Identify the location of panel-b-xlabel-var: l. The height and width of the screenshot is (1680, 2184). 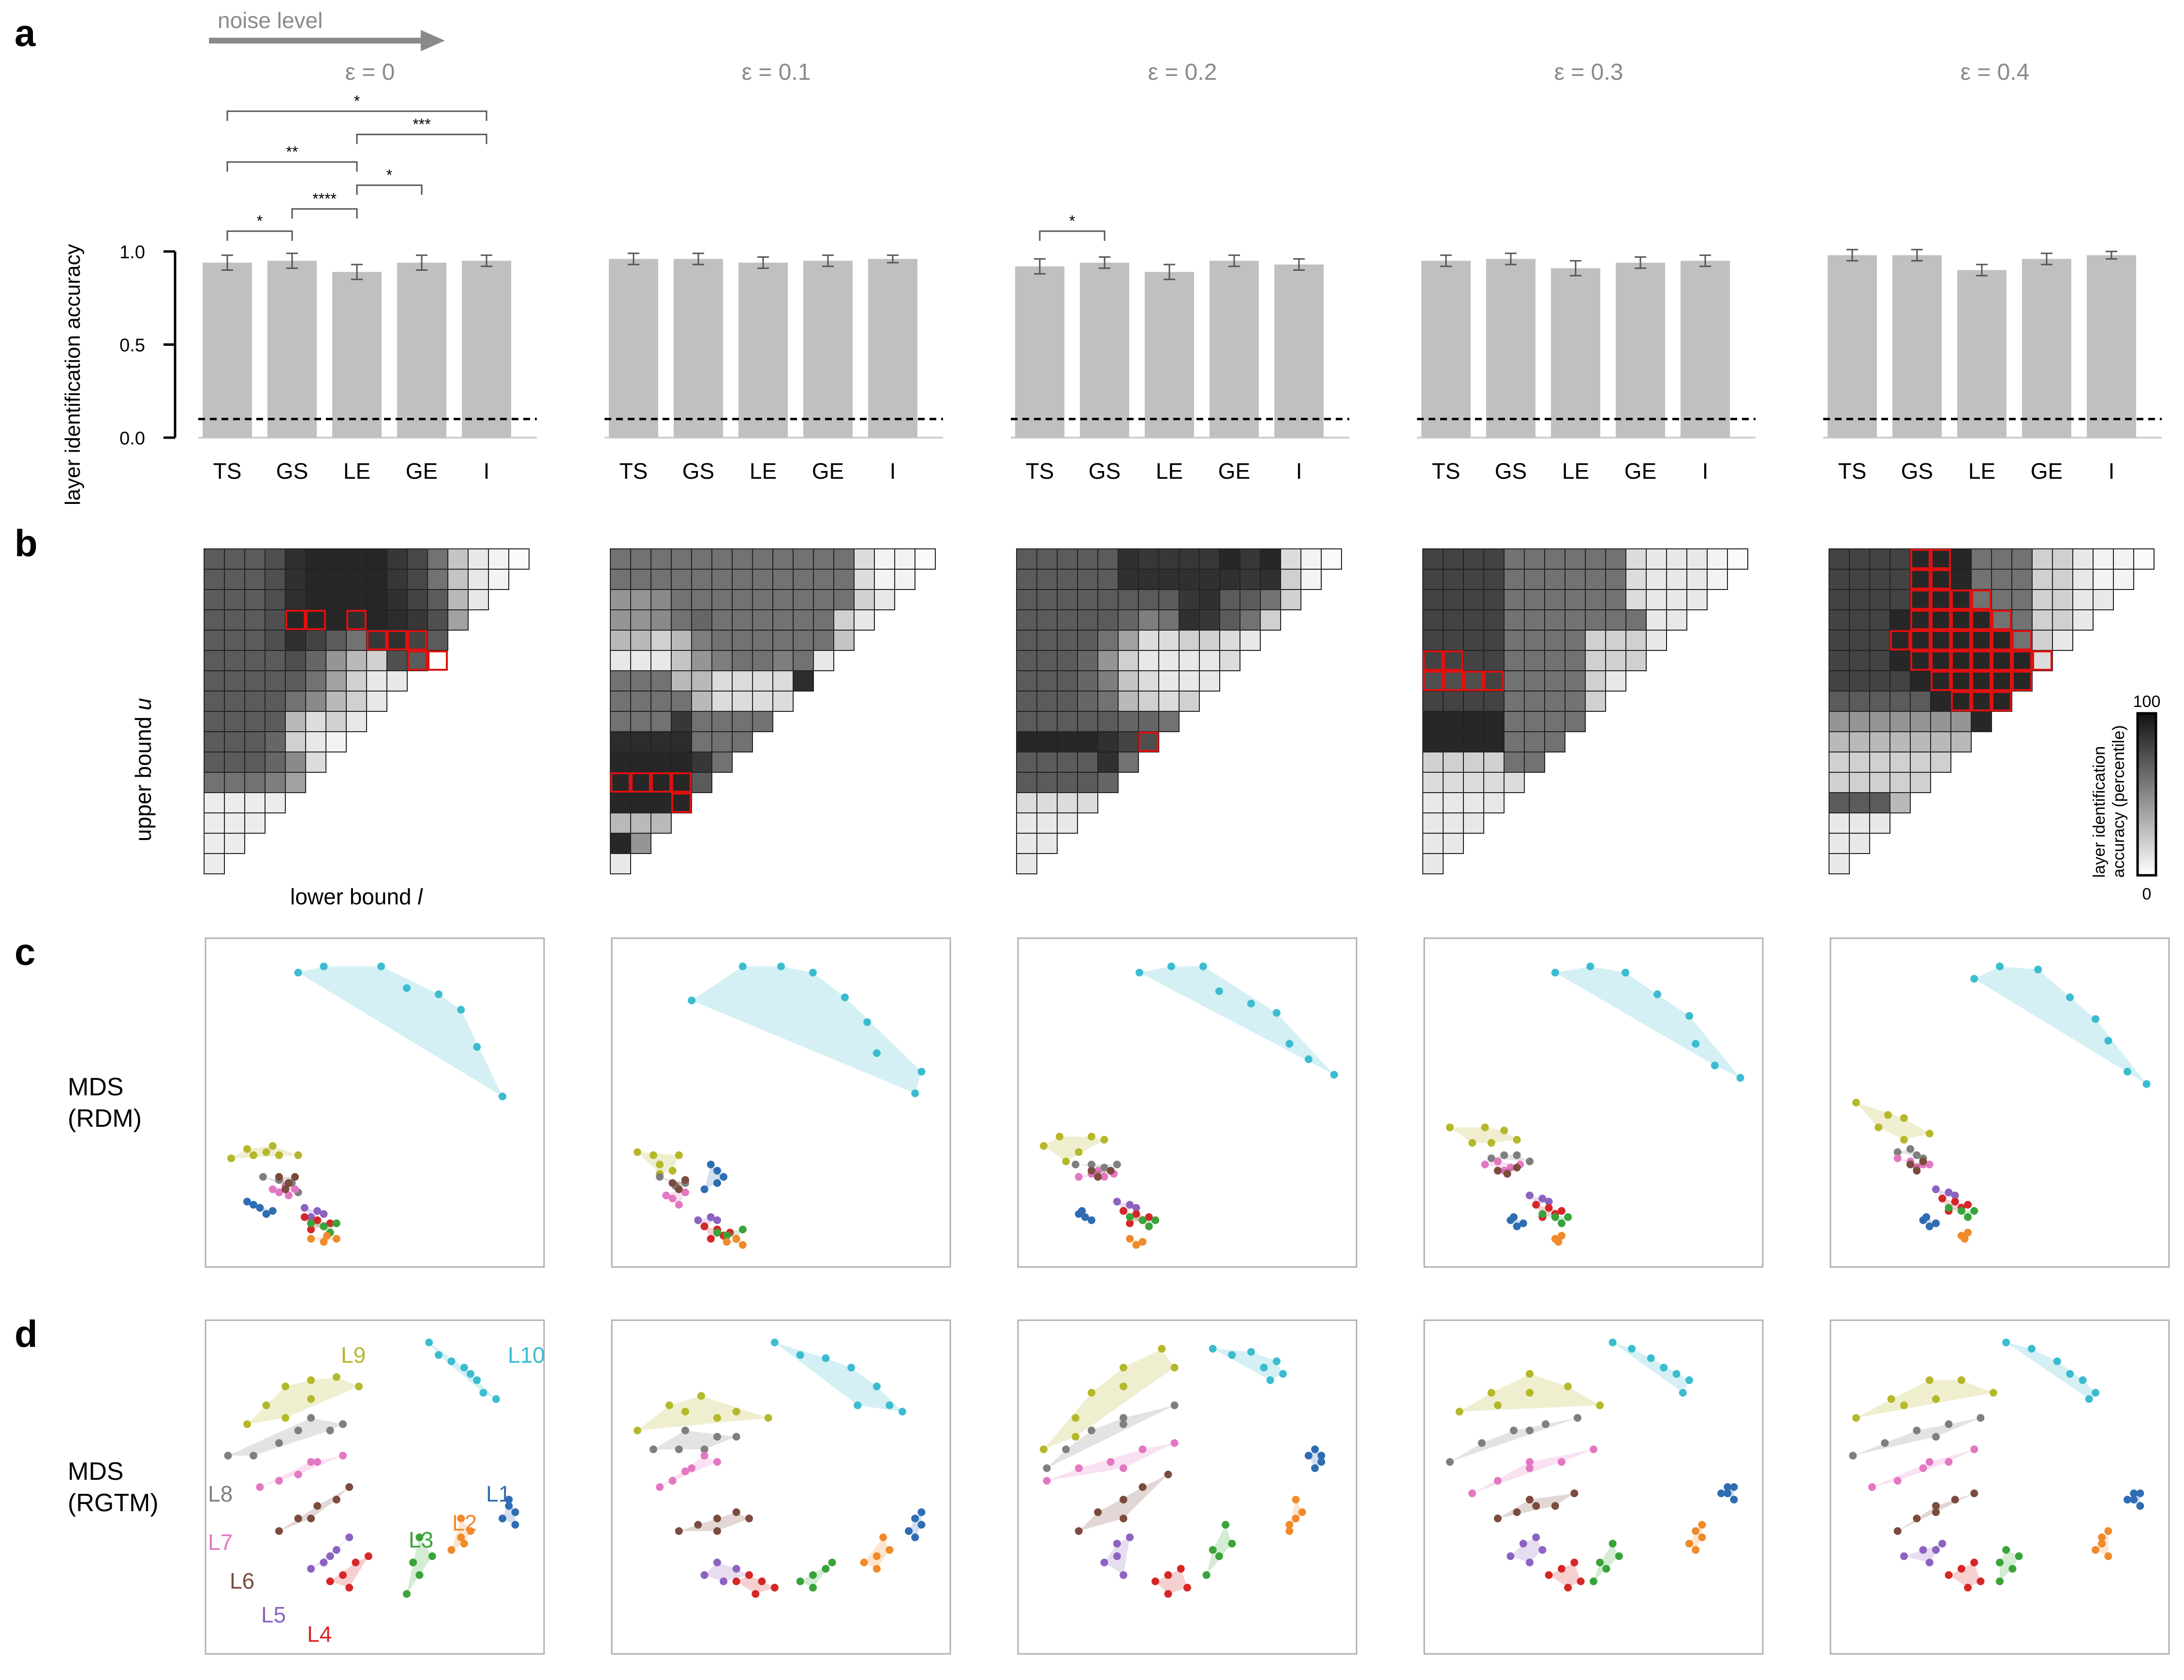
(420, 897).